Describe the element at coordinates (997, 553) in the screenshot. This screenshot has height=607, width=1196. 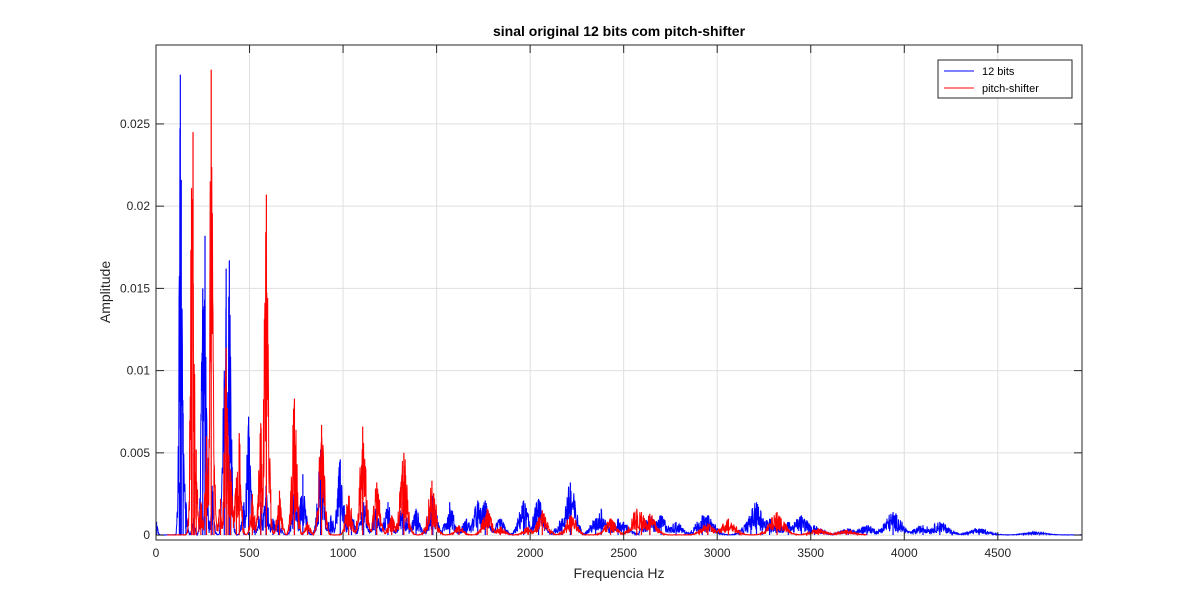
I see `x-tick-label: 4500` at that location.